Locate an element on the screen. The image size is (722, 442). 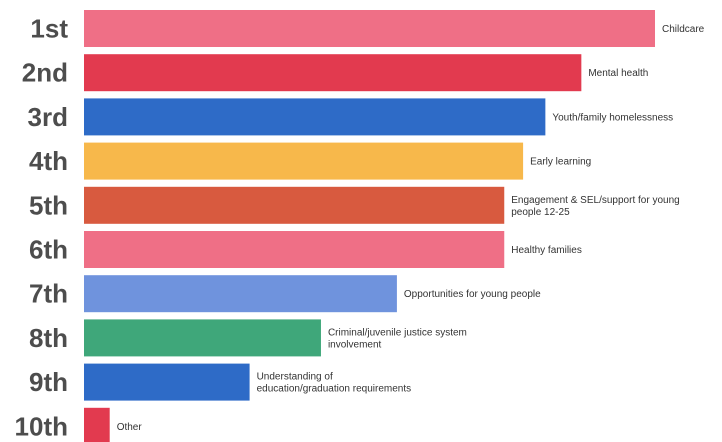
bar-label: people 12-25 is located at coordinates (540, 212).